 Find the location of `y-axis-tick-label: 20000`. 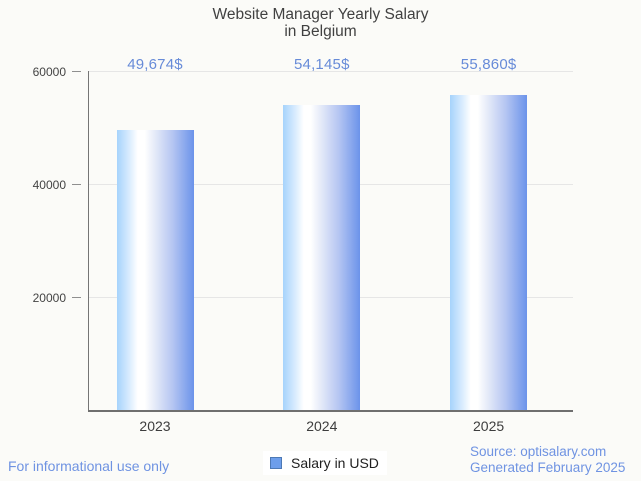

y-axis-tick-label: 20000 is located at coordinates (49, 297).